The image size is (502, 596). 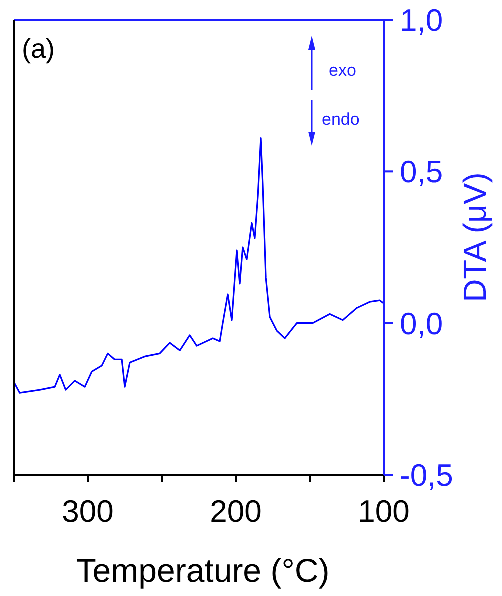 I want to click on y-tick-label: 0,0, so click(x=422, y=324).